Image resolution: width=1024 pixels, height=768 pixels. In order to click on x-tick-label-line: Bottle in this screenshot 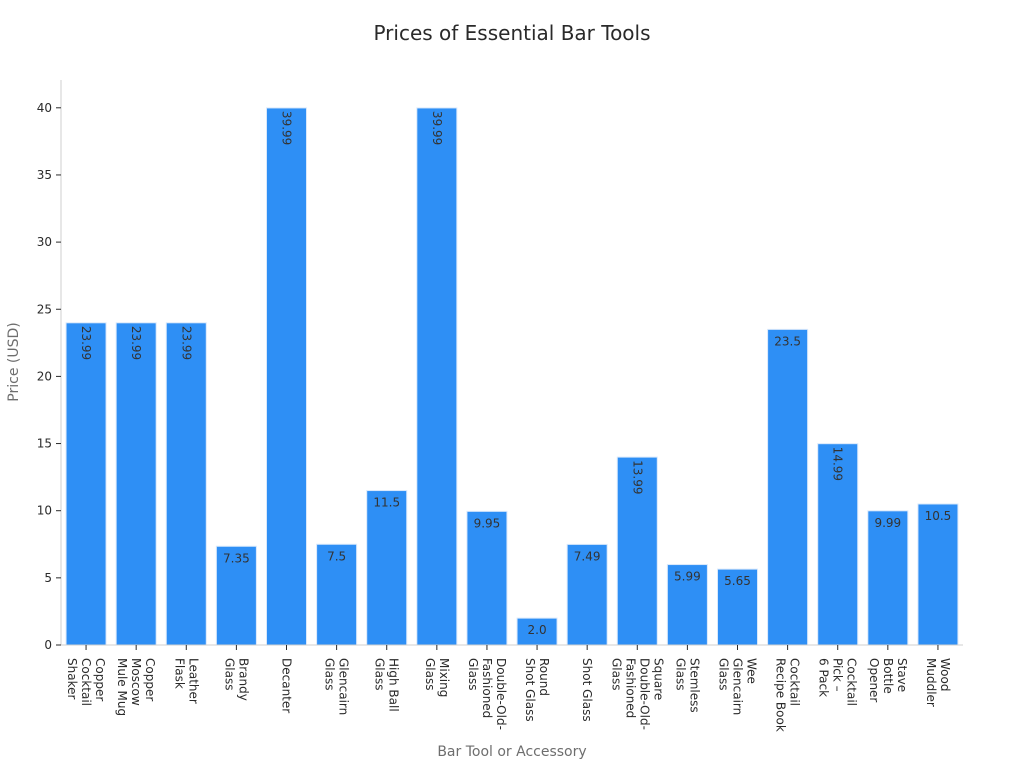, I will do `click(888, 676)`.